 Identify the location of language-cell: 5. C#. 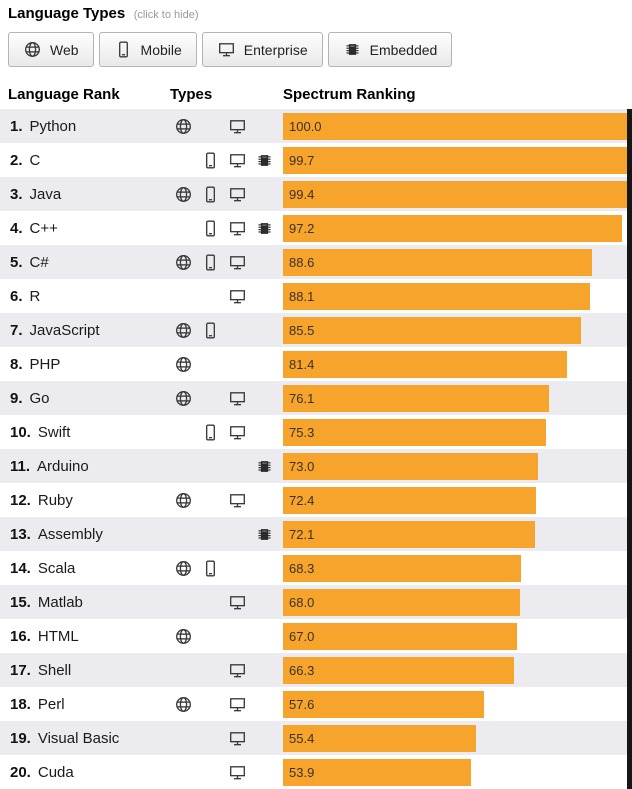
(85, 262).